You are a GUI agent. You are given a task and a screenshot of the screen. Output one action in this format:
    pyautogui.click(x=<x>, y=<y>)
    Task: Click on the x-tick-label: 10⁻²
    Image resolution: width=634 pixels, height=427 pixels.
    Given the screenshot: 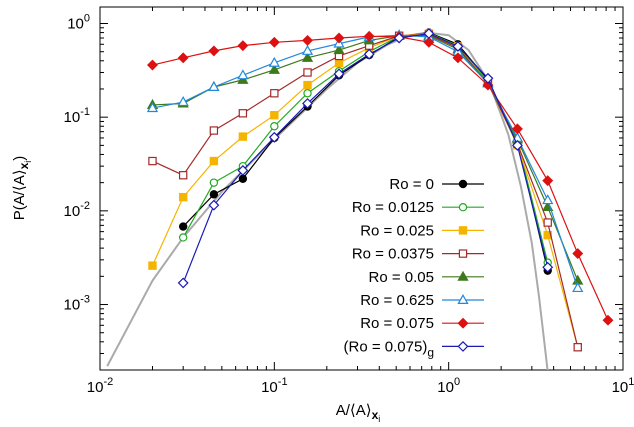 What is the action you would take?
    pyautogui.click(x=100, y=386)
    